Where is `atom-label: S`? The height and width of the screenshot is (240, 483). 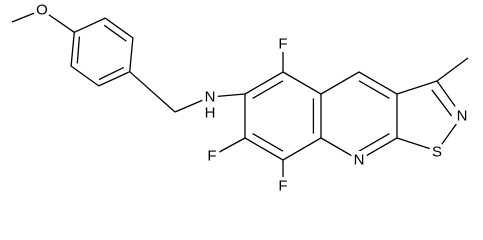
atom-label: S is located at coordinates (437, 152).